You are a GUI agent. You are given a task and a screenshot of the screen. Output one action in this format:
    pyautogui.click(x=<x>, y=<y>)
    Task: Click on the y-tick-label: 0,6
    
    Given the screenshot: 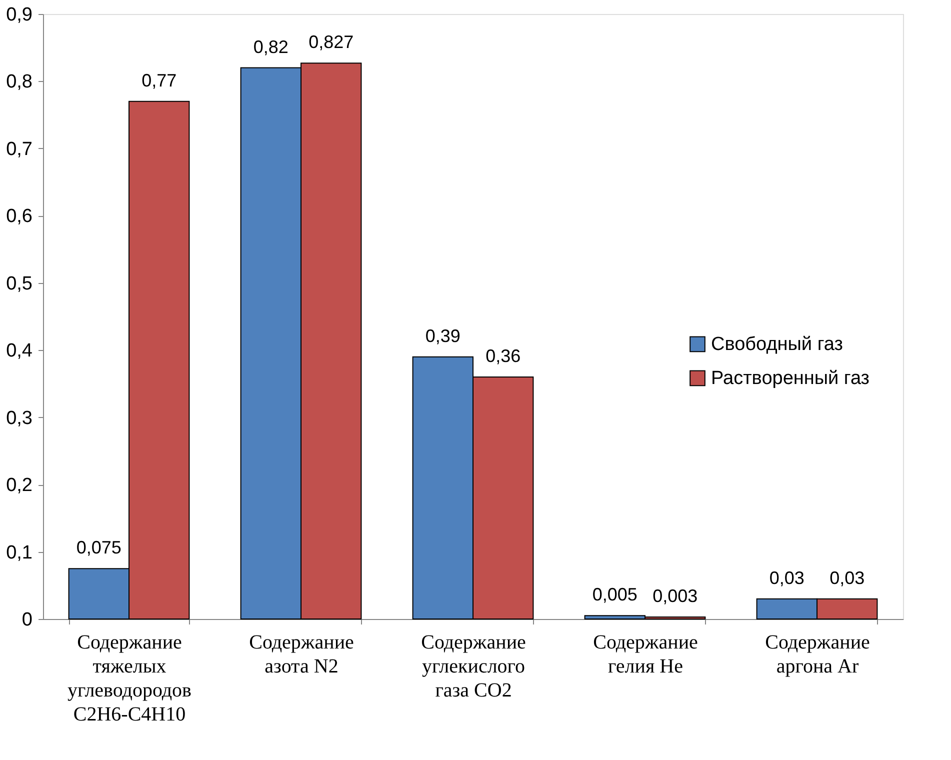 What is the action you would take?
    pyautogui.click(x=19, y=217)
    